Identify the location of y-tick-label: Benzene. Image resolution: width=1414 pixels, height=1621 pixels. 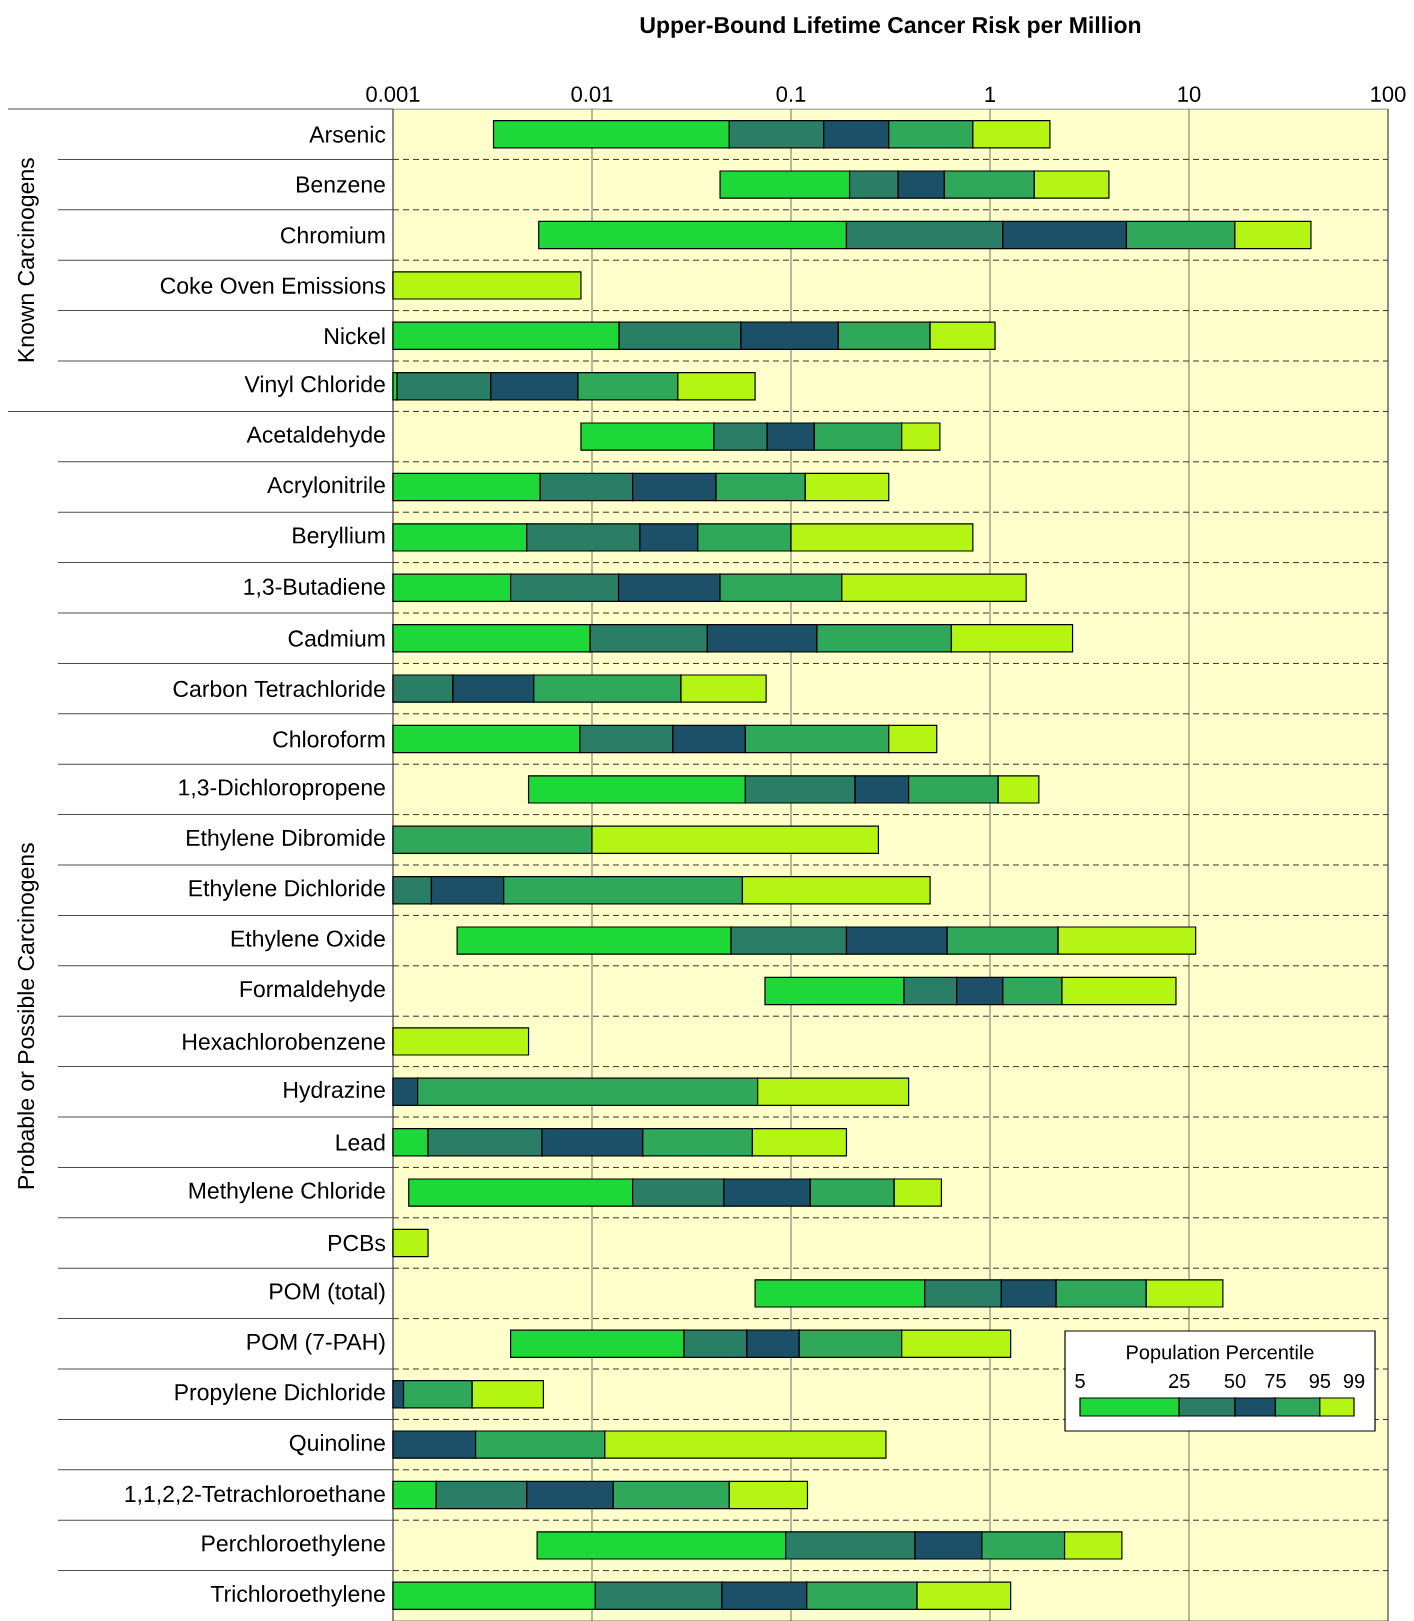
(341, 184).